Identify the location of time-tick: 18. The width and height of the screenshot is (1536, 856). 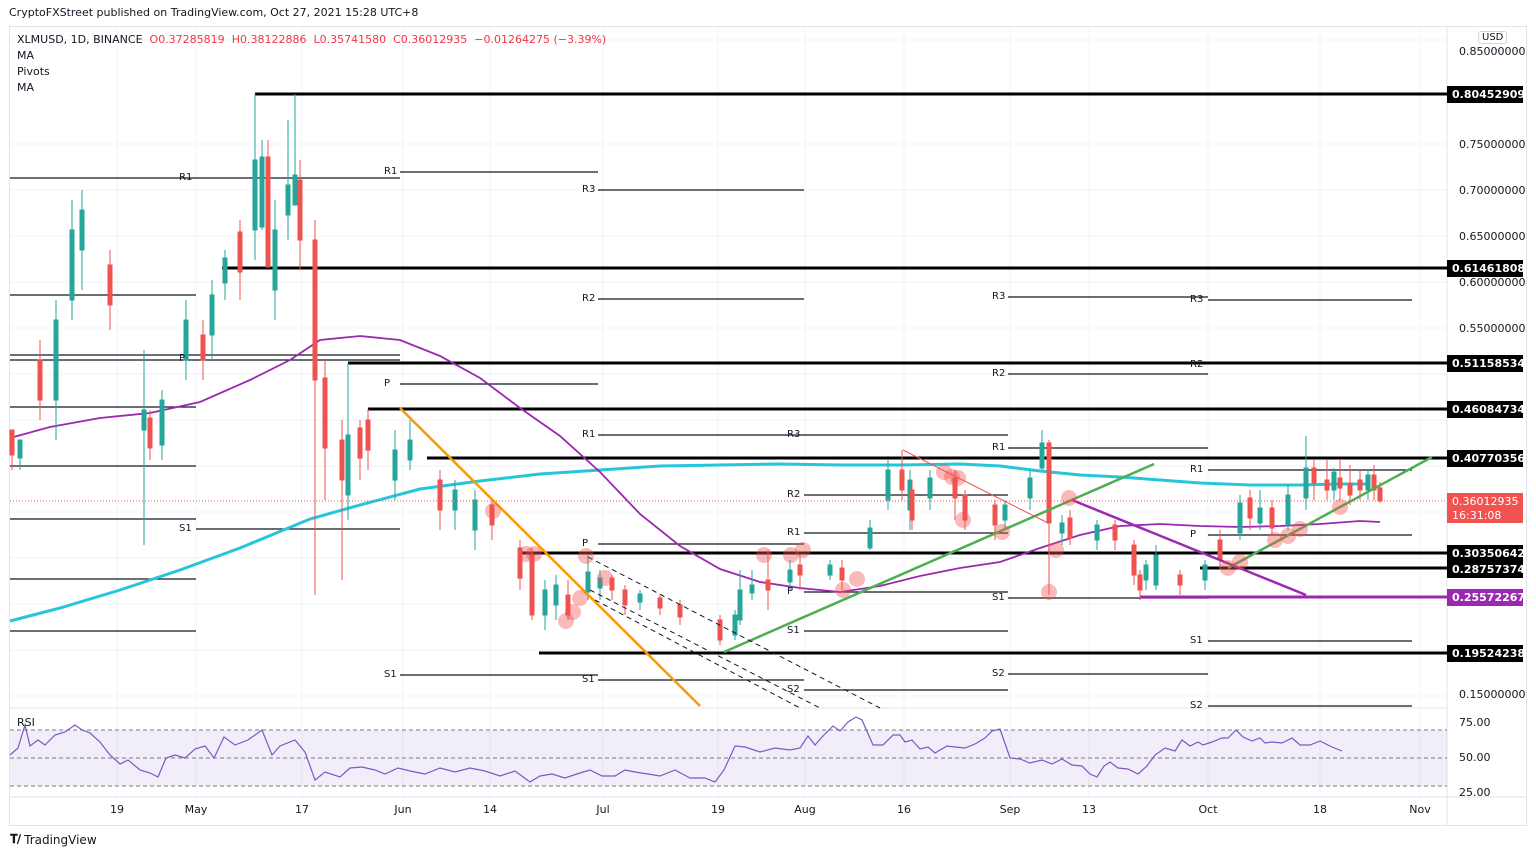
(1320, 809).